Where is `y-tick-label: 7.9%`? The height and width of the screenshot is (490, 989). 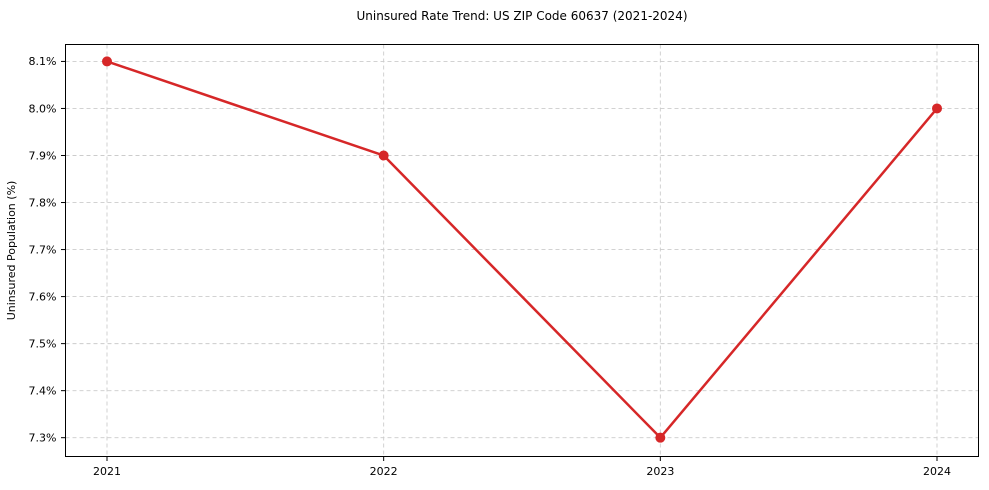
y-tick-label: 7.9% is located at coordinates (43, 155).